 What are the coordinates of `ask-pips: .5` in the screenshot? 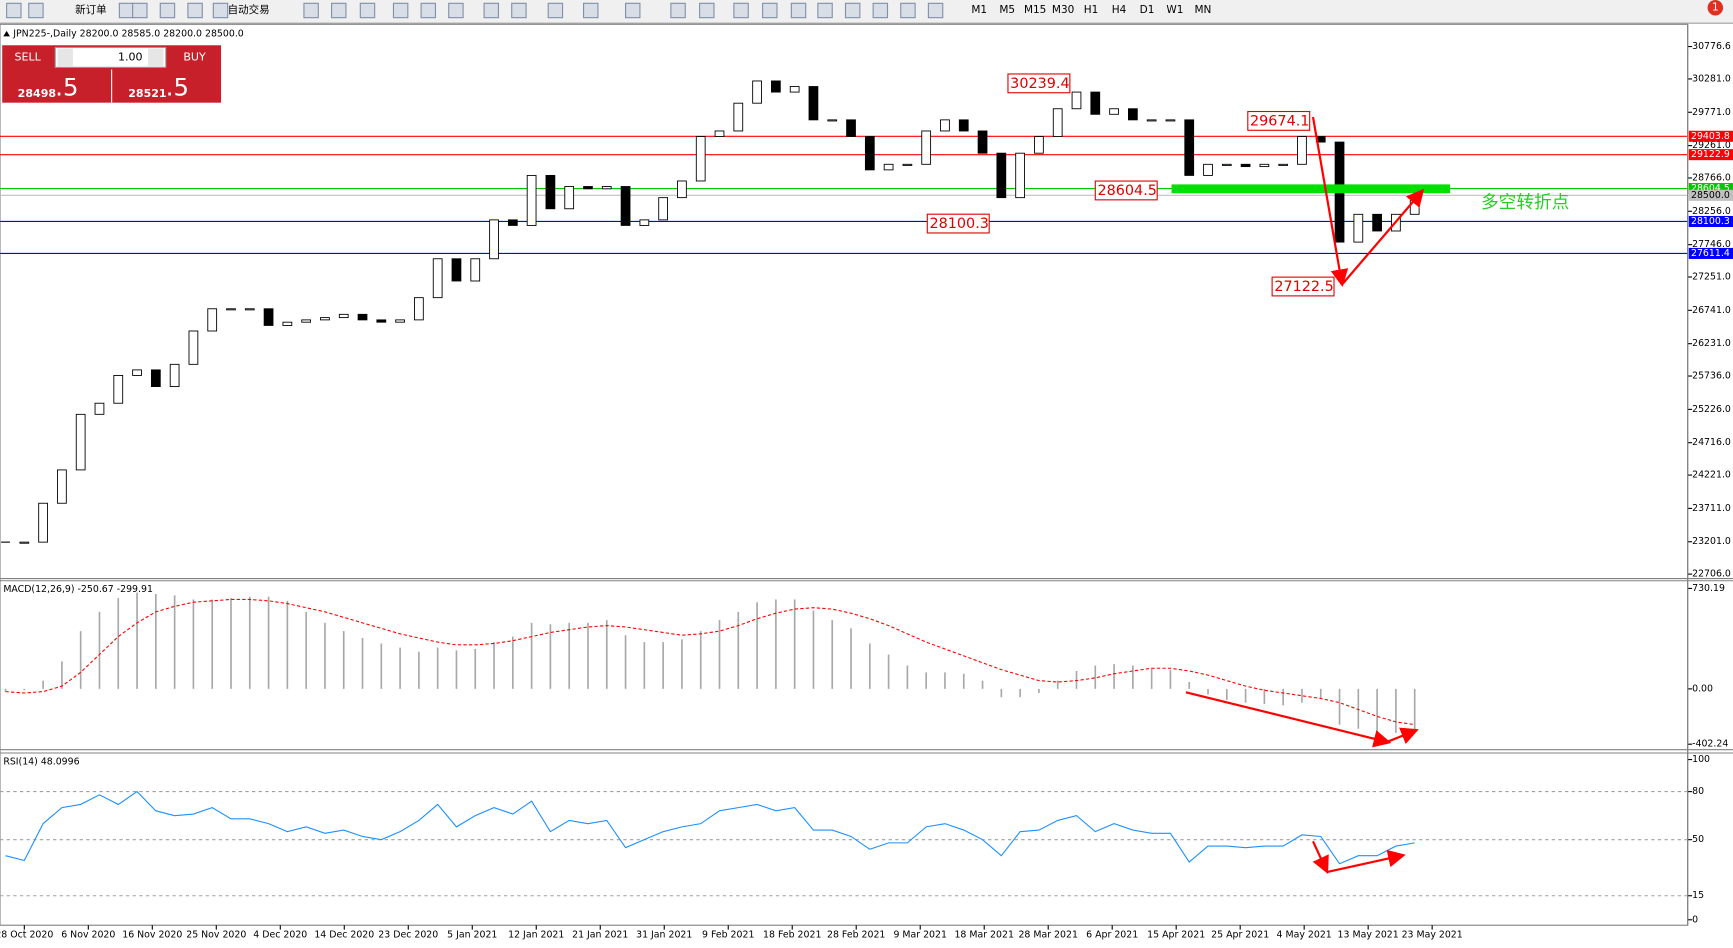 It's located at (177, 86).